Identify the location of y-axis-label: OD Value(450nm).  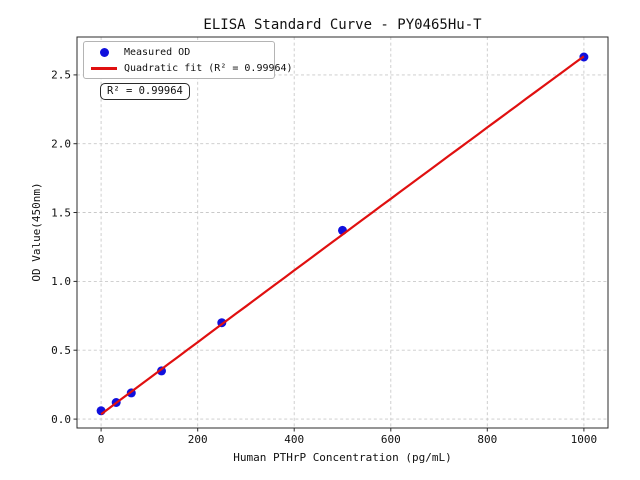
(36, 232).